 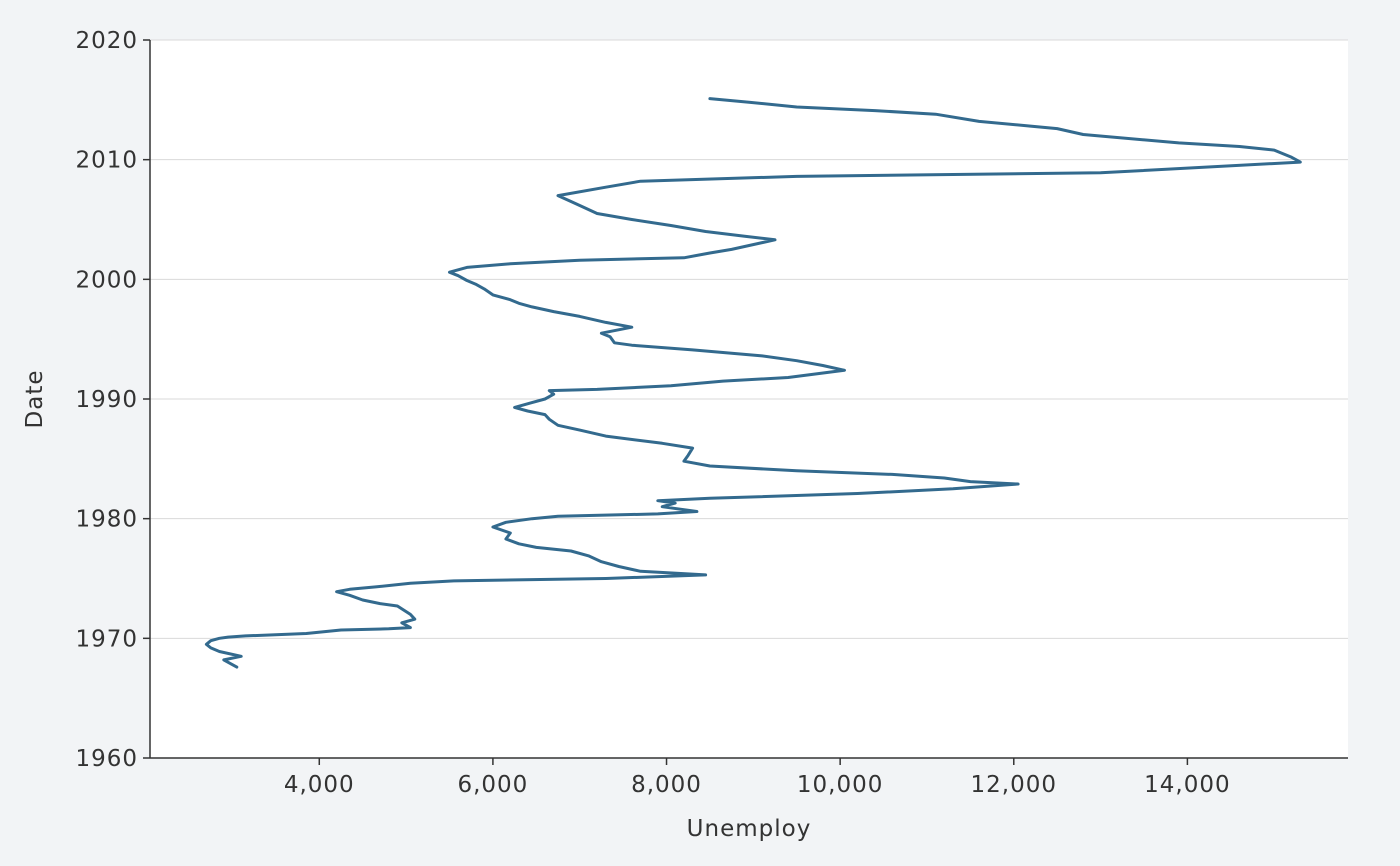 I want to click on y-tick-label: 2020, so click(x=106, y=41).